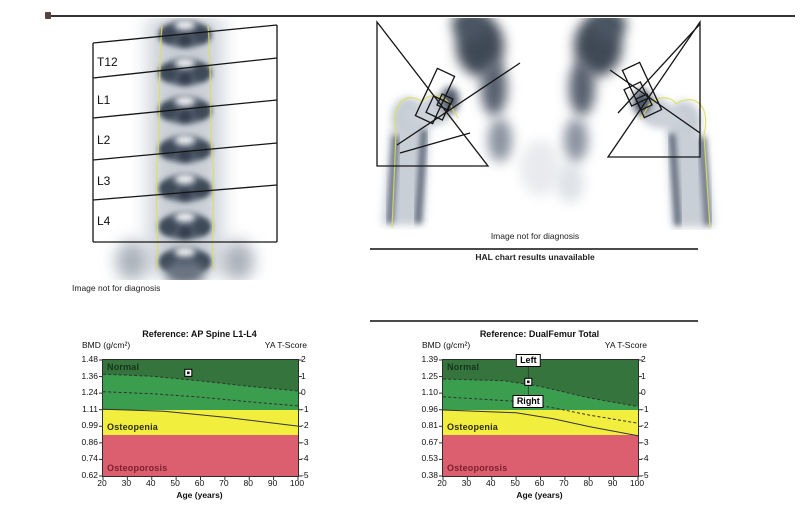  I want to click on age-tick-label: 40, so click(491, 483).